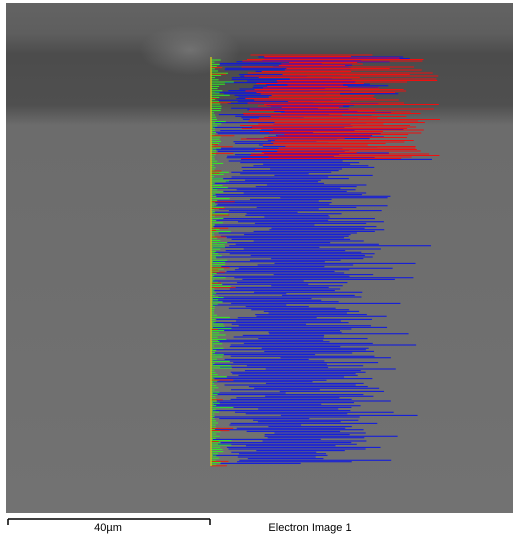 The image size is (513, 538). Describe the element at coordinates (309, 528) in the screenshot. I see `image-caption: Electron Image 1` at that location.